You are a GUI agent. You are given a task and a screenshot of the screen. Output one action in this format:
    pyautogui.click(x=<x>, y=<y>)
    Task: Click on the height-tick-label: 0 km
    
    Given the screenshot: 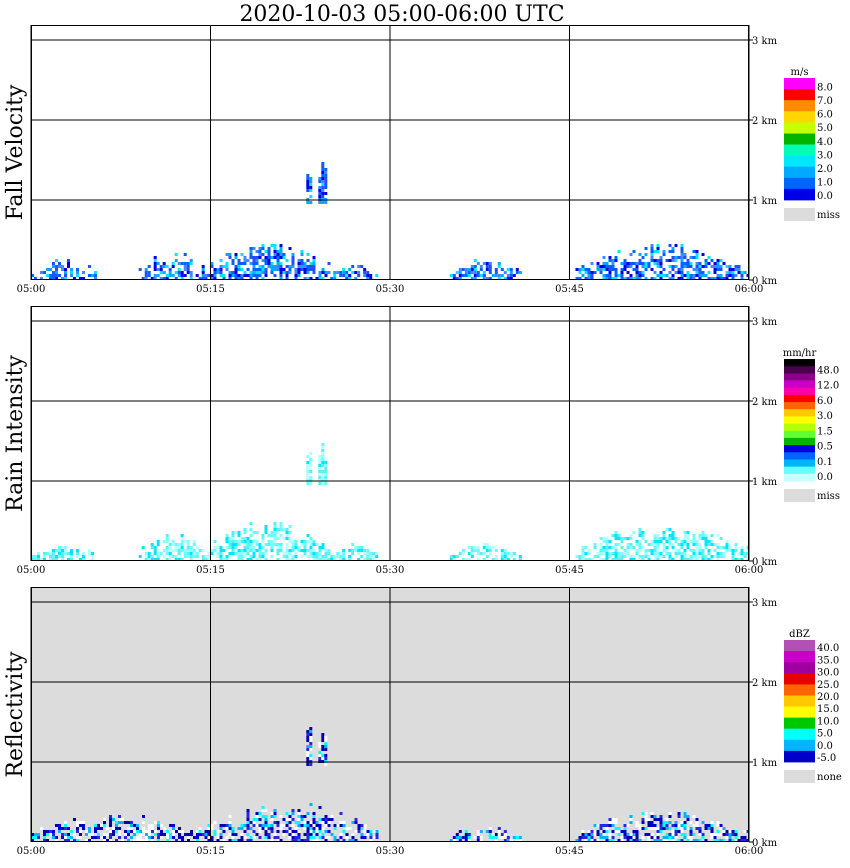 What is the action you would take?
    pyautogui.click(x=765, y=843)
    